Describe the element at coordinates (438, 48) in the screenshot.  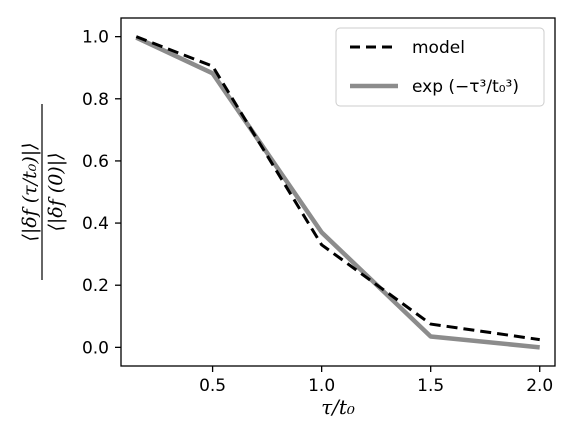
I see `legend-label-model: model` at that location.